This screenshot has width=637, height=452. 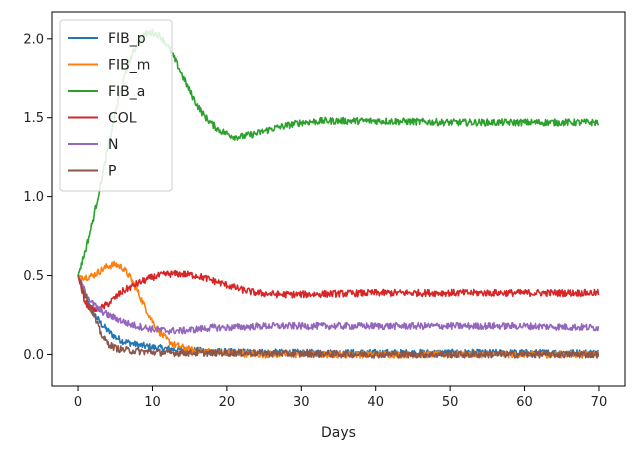 I want to click on y-tick-label: 2.0, so click(x=33, y=39).